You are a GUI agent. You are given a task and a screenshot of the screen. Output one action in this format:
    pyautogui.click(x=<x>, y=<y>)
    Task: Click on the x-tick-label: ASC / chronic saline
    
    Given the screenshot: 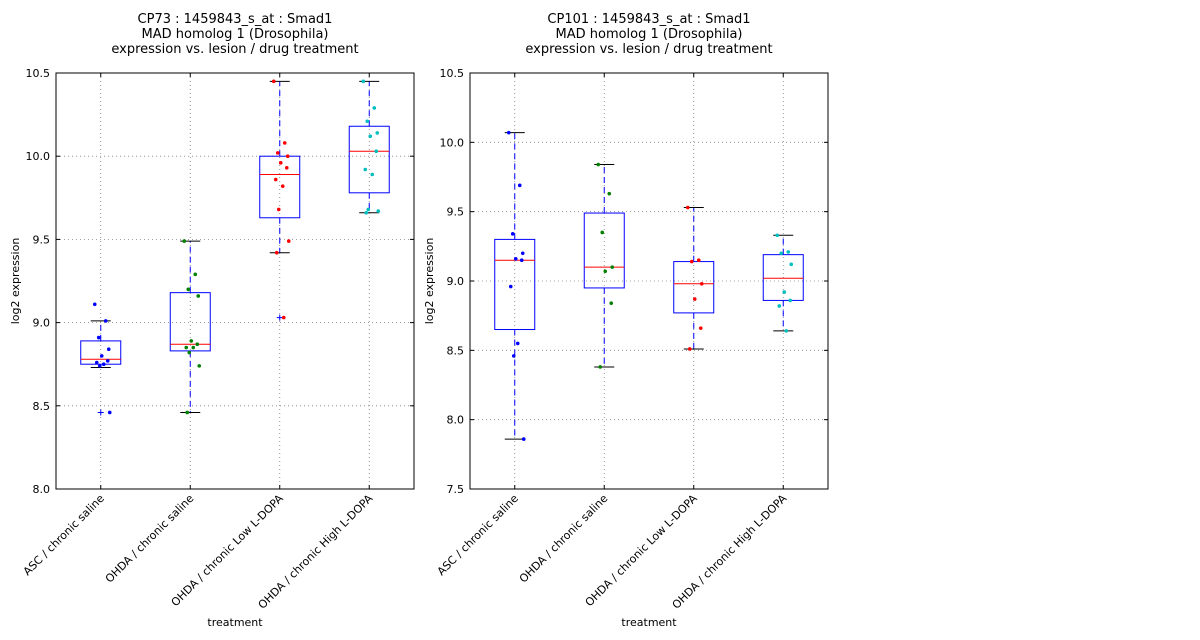 What is the action you would take?
    pyautogui.click(x=478, y=535)
    